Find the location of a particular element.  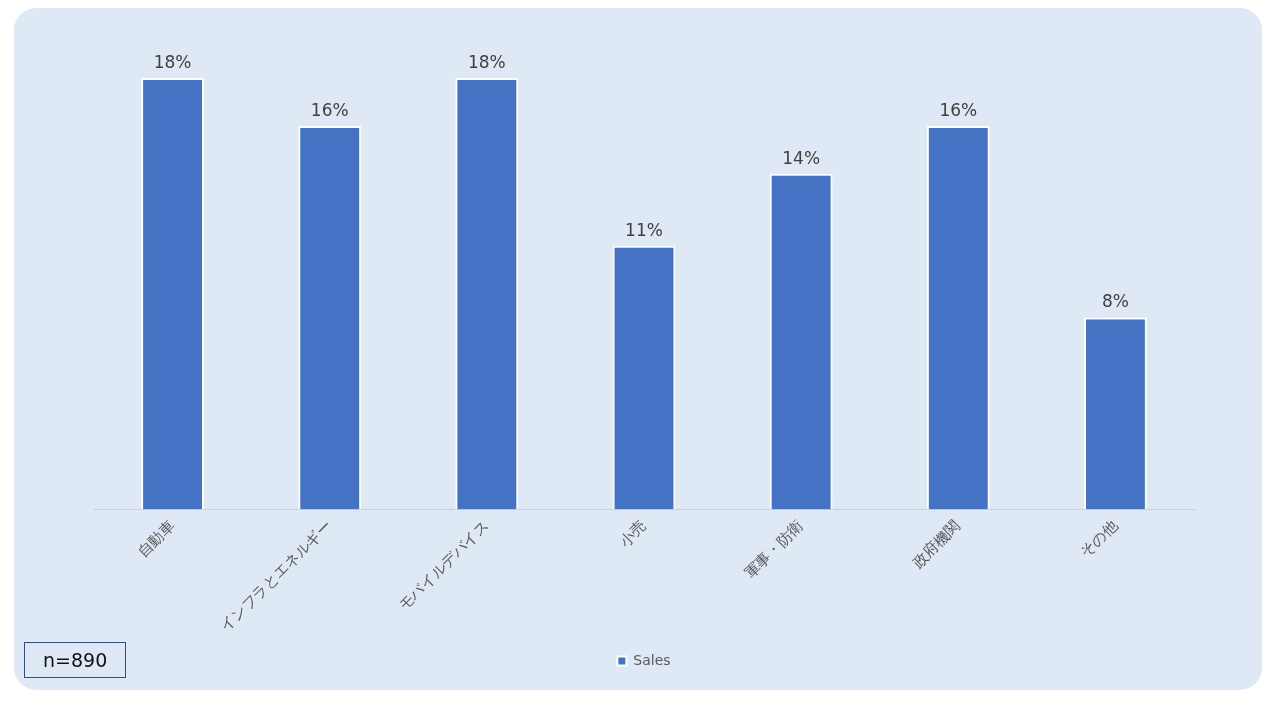

legend-label: Sales is located at coordinates (652, 659).